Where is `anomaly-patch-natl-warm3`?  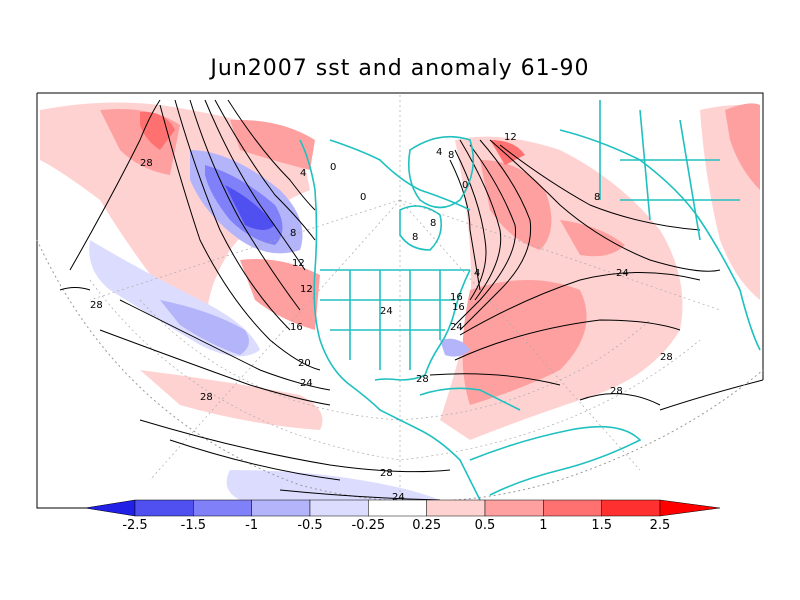
anomaly-patch-natl-warm3 is located at coordinates (507, 152).